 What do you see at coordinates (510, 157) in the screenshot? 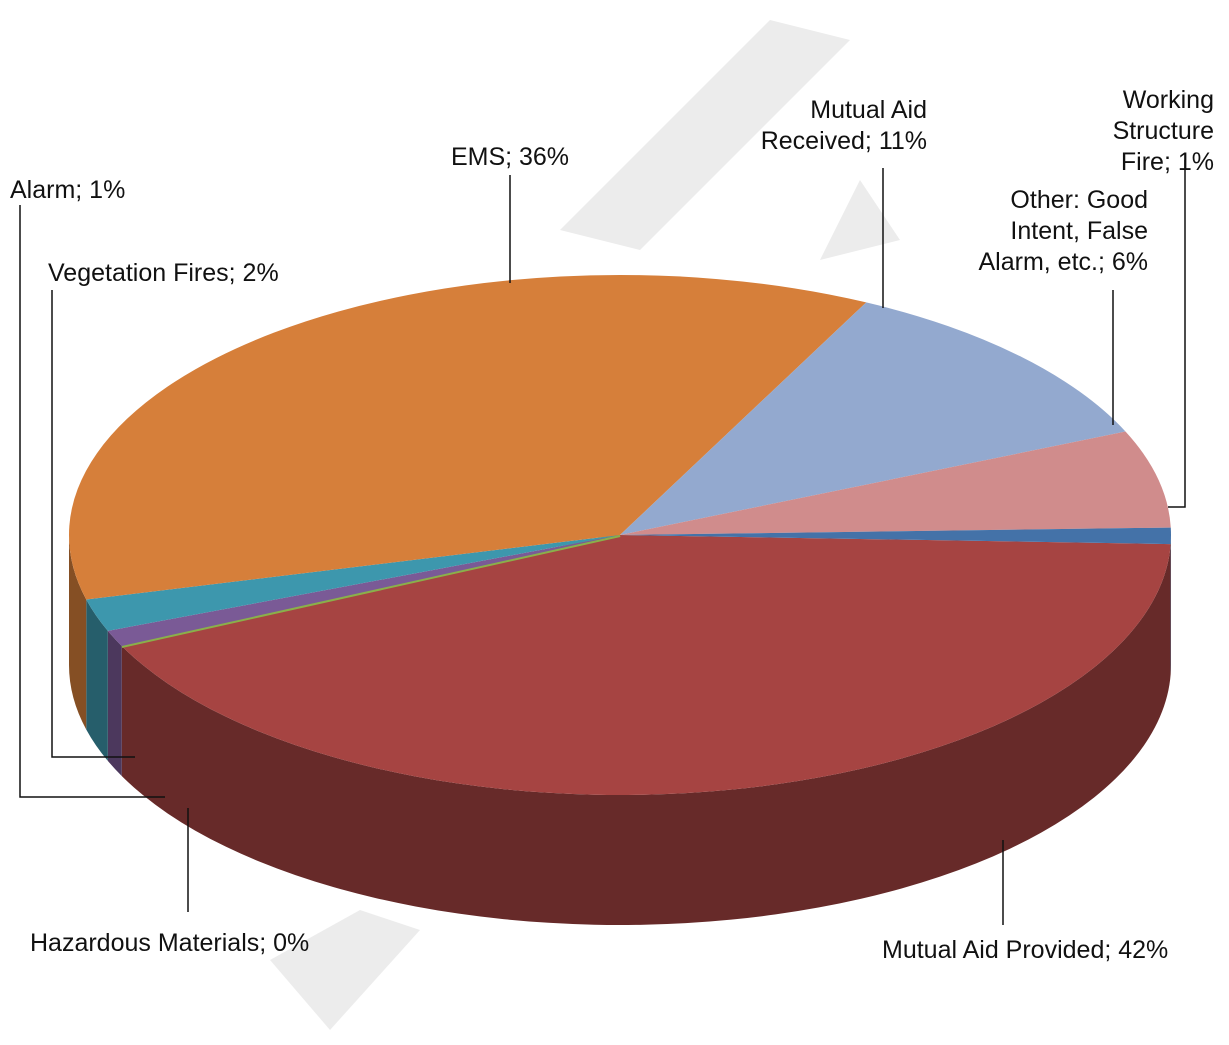
I see `data-label: EMS; 36%` at bounding box center [510, 157].